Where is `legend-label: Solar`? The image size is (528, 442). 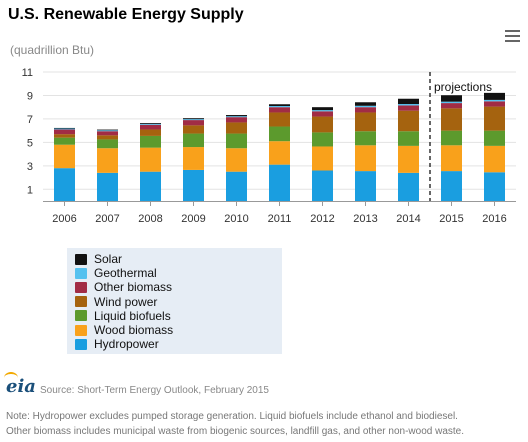
legend-label: Solar is located at coordinates (108, 259).